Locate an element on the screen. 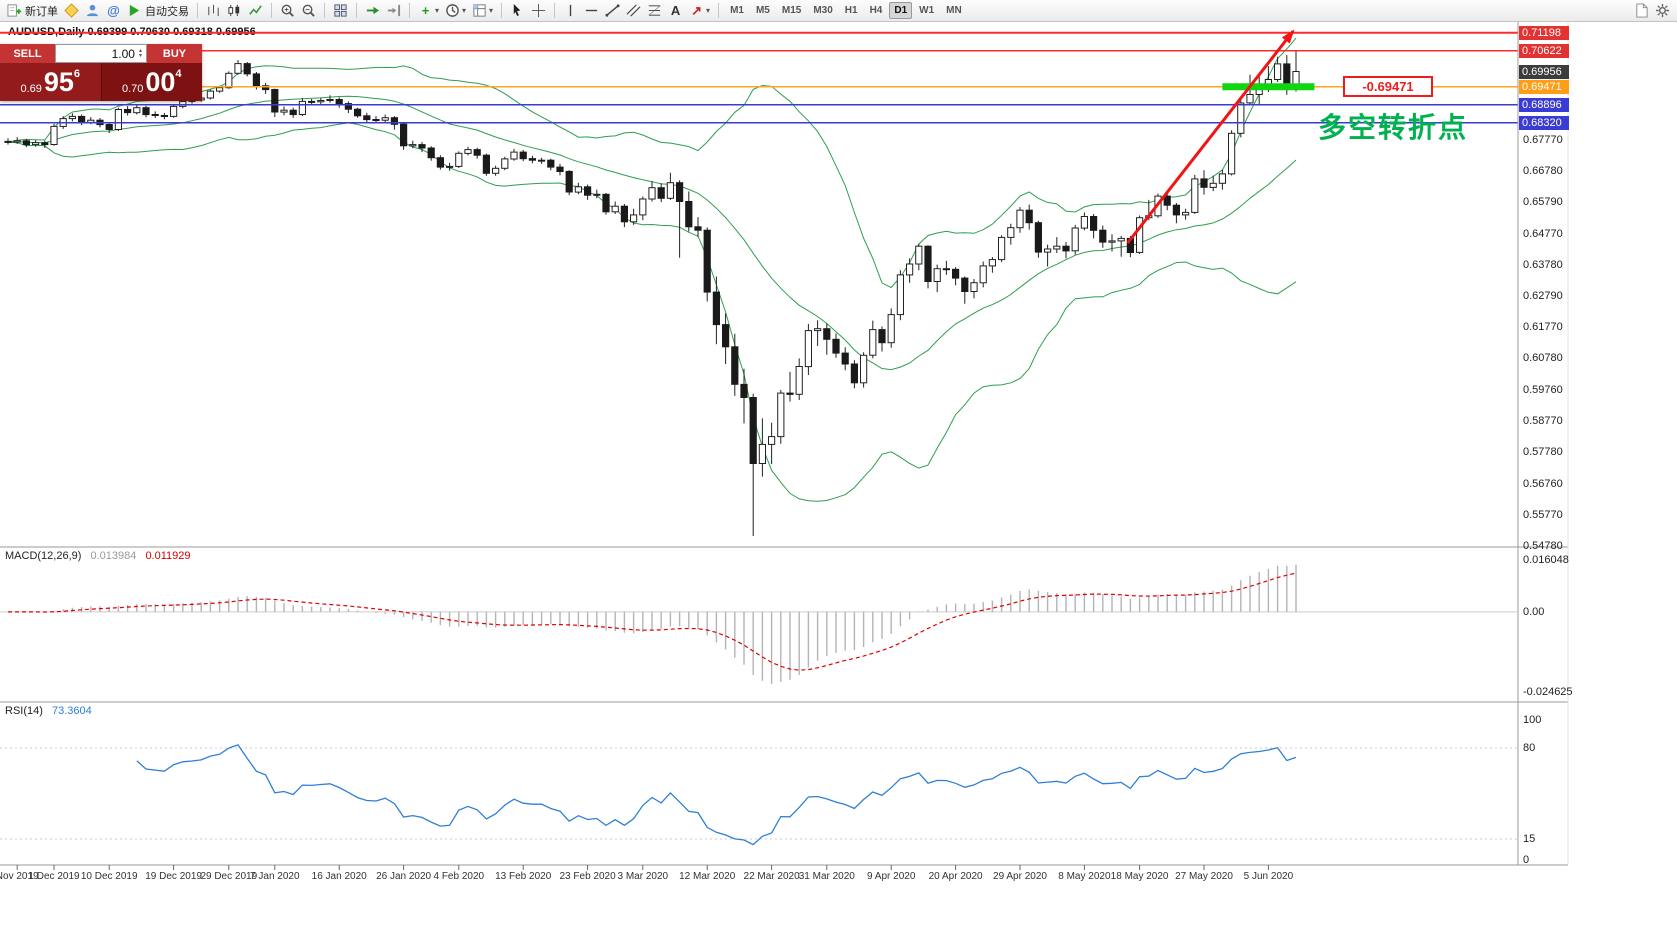 The width and height of the screenshot is (1677, 944). timeframe-m30: M30 is located at coordinates (823, 10).